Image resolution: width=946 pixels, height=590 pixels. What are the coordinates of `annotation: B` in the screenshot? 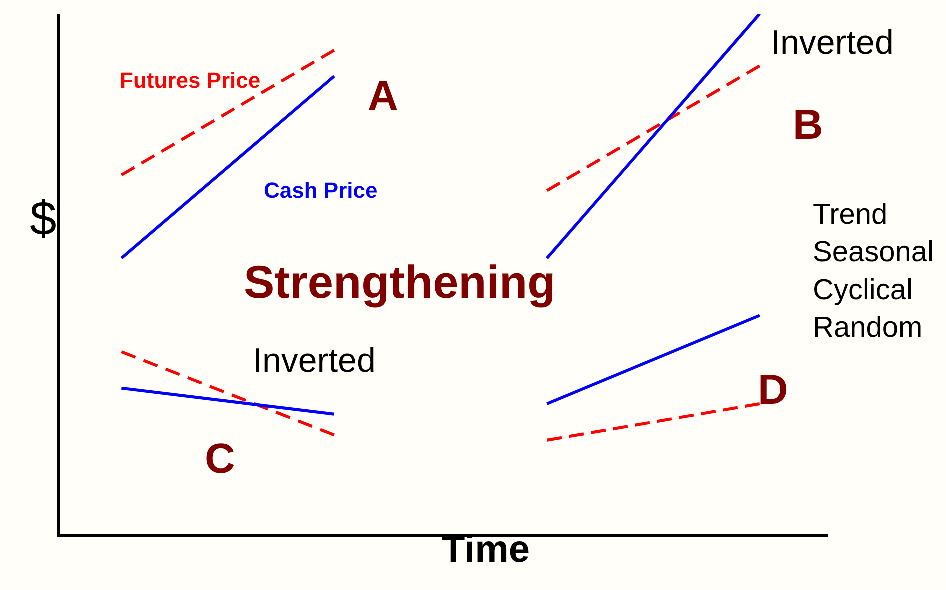 It's located at (808, 124).